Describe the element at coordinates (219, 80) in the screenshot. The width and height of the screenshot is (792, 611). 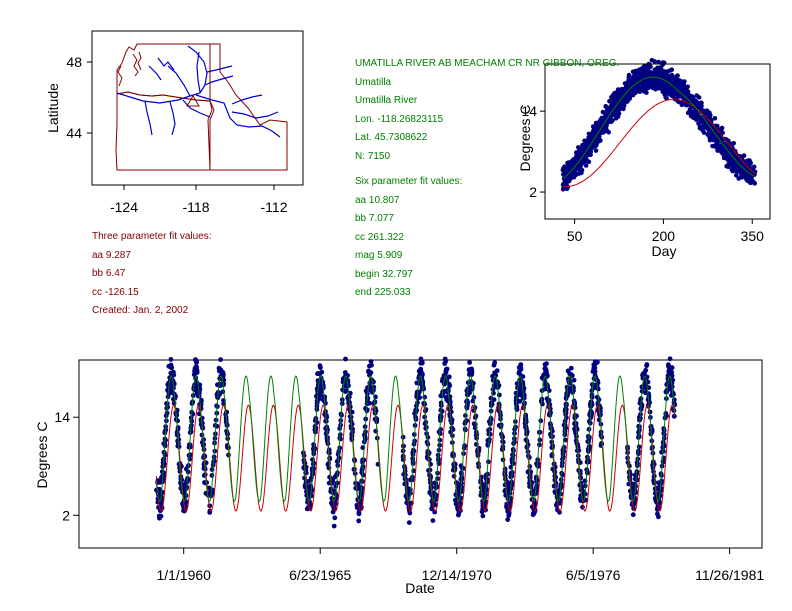
I see `columbia-upper` at that location.